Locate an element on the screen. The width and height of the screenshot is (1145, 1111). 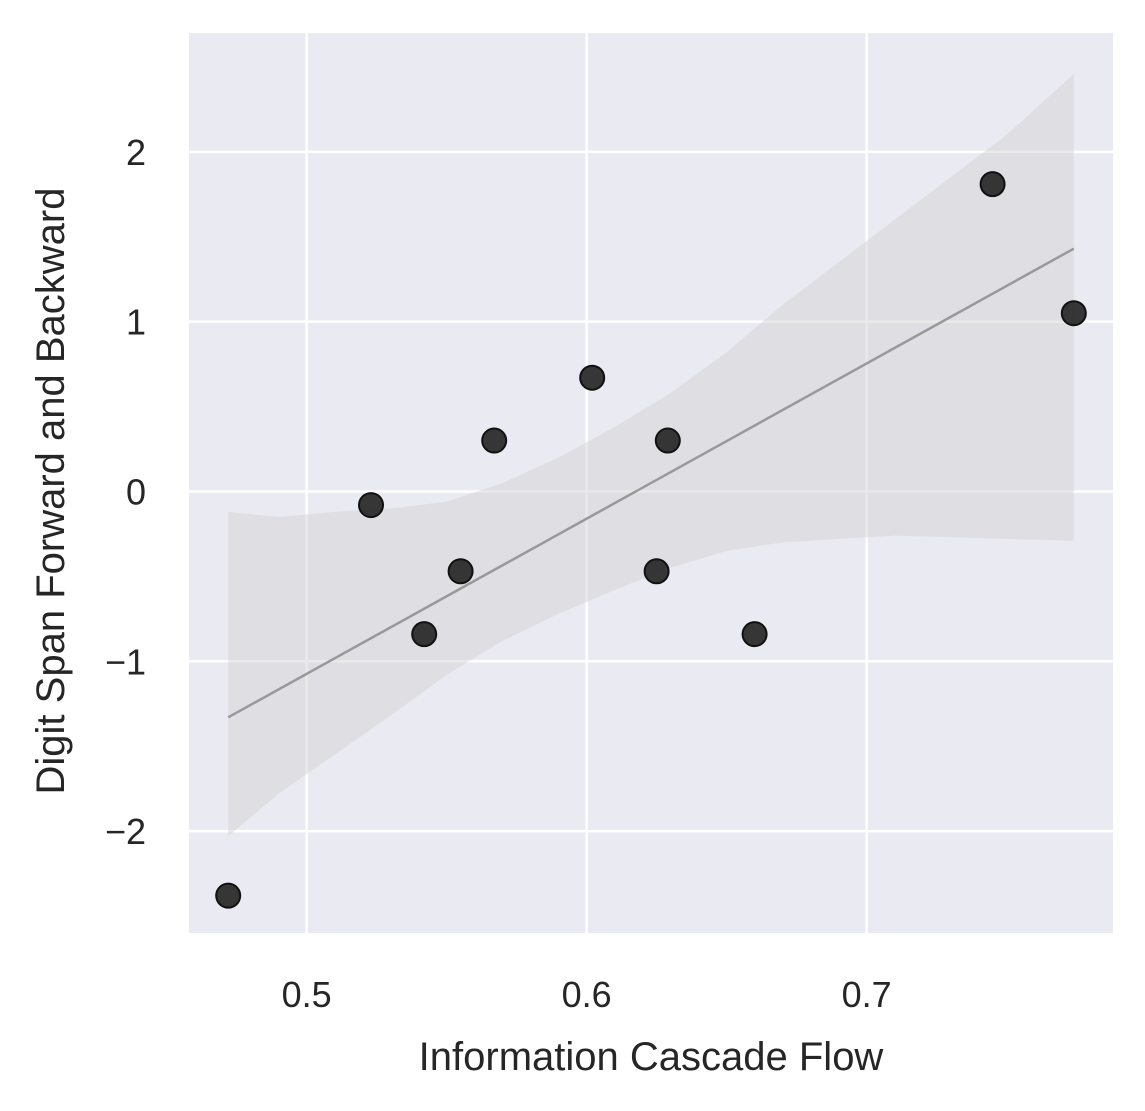
y-tick-labels: −2 −1 0 1 2 is located at coordinates (125, 492).